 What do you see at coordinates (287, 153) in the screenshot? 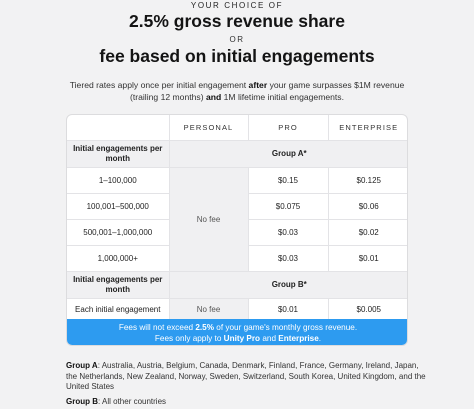
I see `group-a-heading: Group A*` at bounding box center [287, 153].